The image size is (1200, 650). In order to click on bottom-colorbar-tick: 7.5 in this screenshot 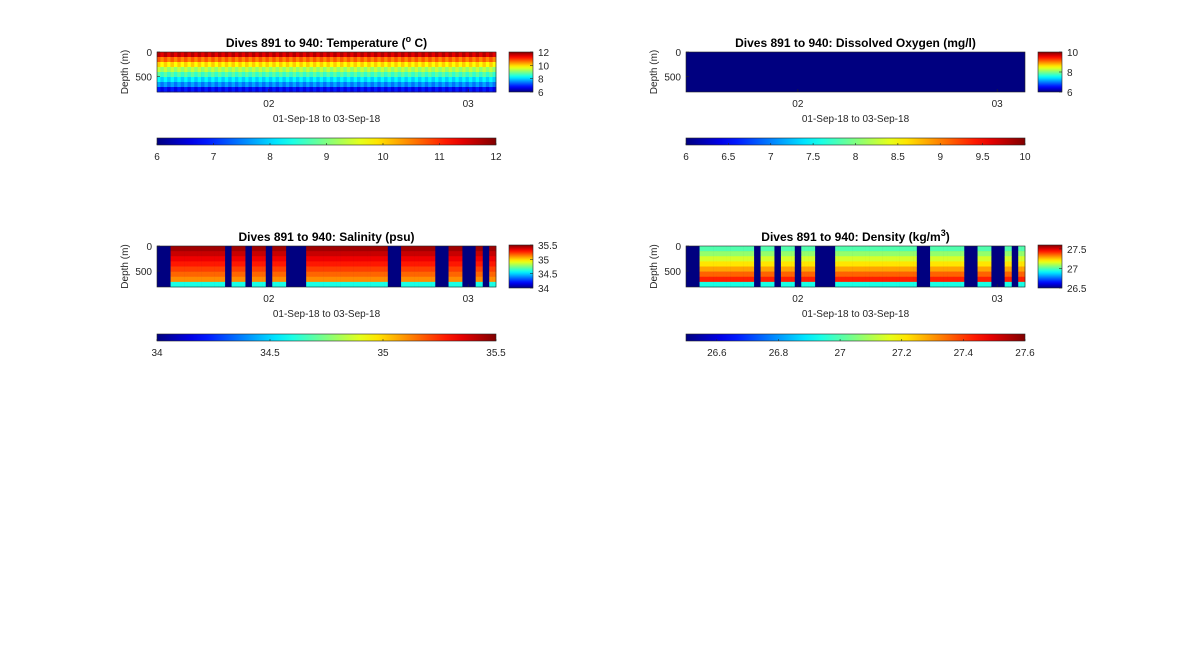, I will do `click(813, 157)`.